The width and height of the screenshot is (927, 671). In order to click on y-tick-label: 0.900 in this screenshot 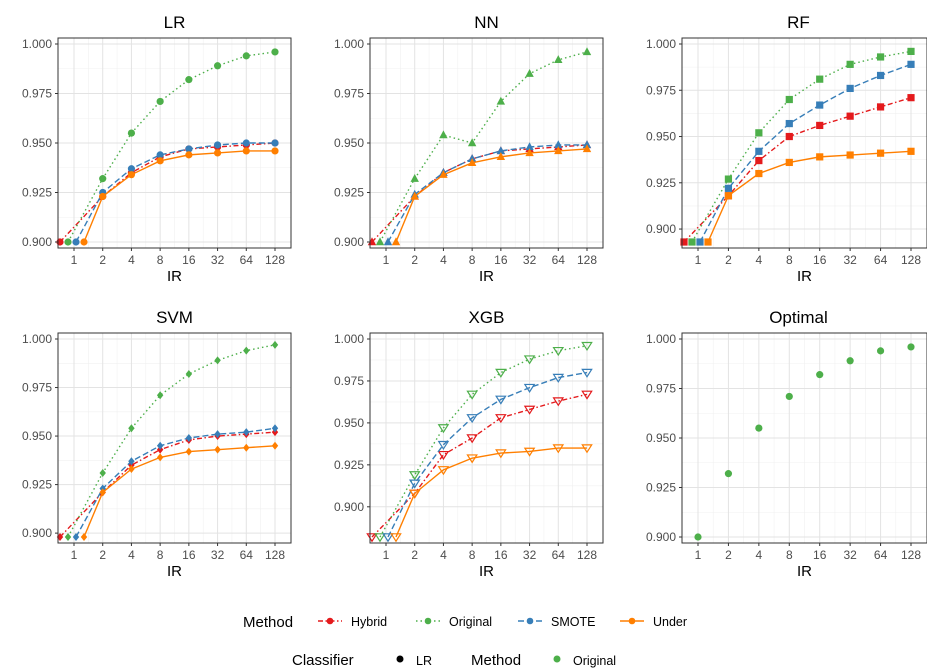, I will do `click(661, 537)`.